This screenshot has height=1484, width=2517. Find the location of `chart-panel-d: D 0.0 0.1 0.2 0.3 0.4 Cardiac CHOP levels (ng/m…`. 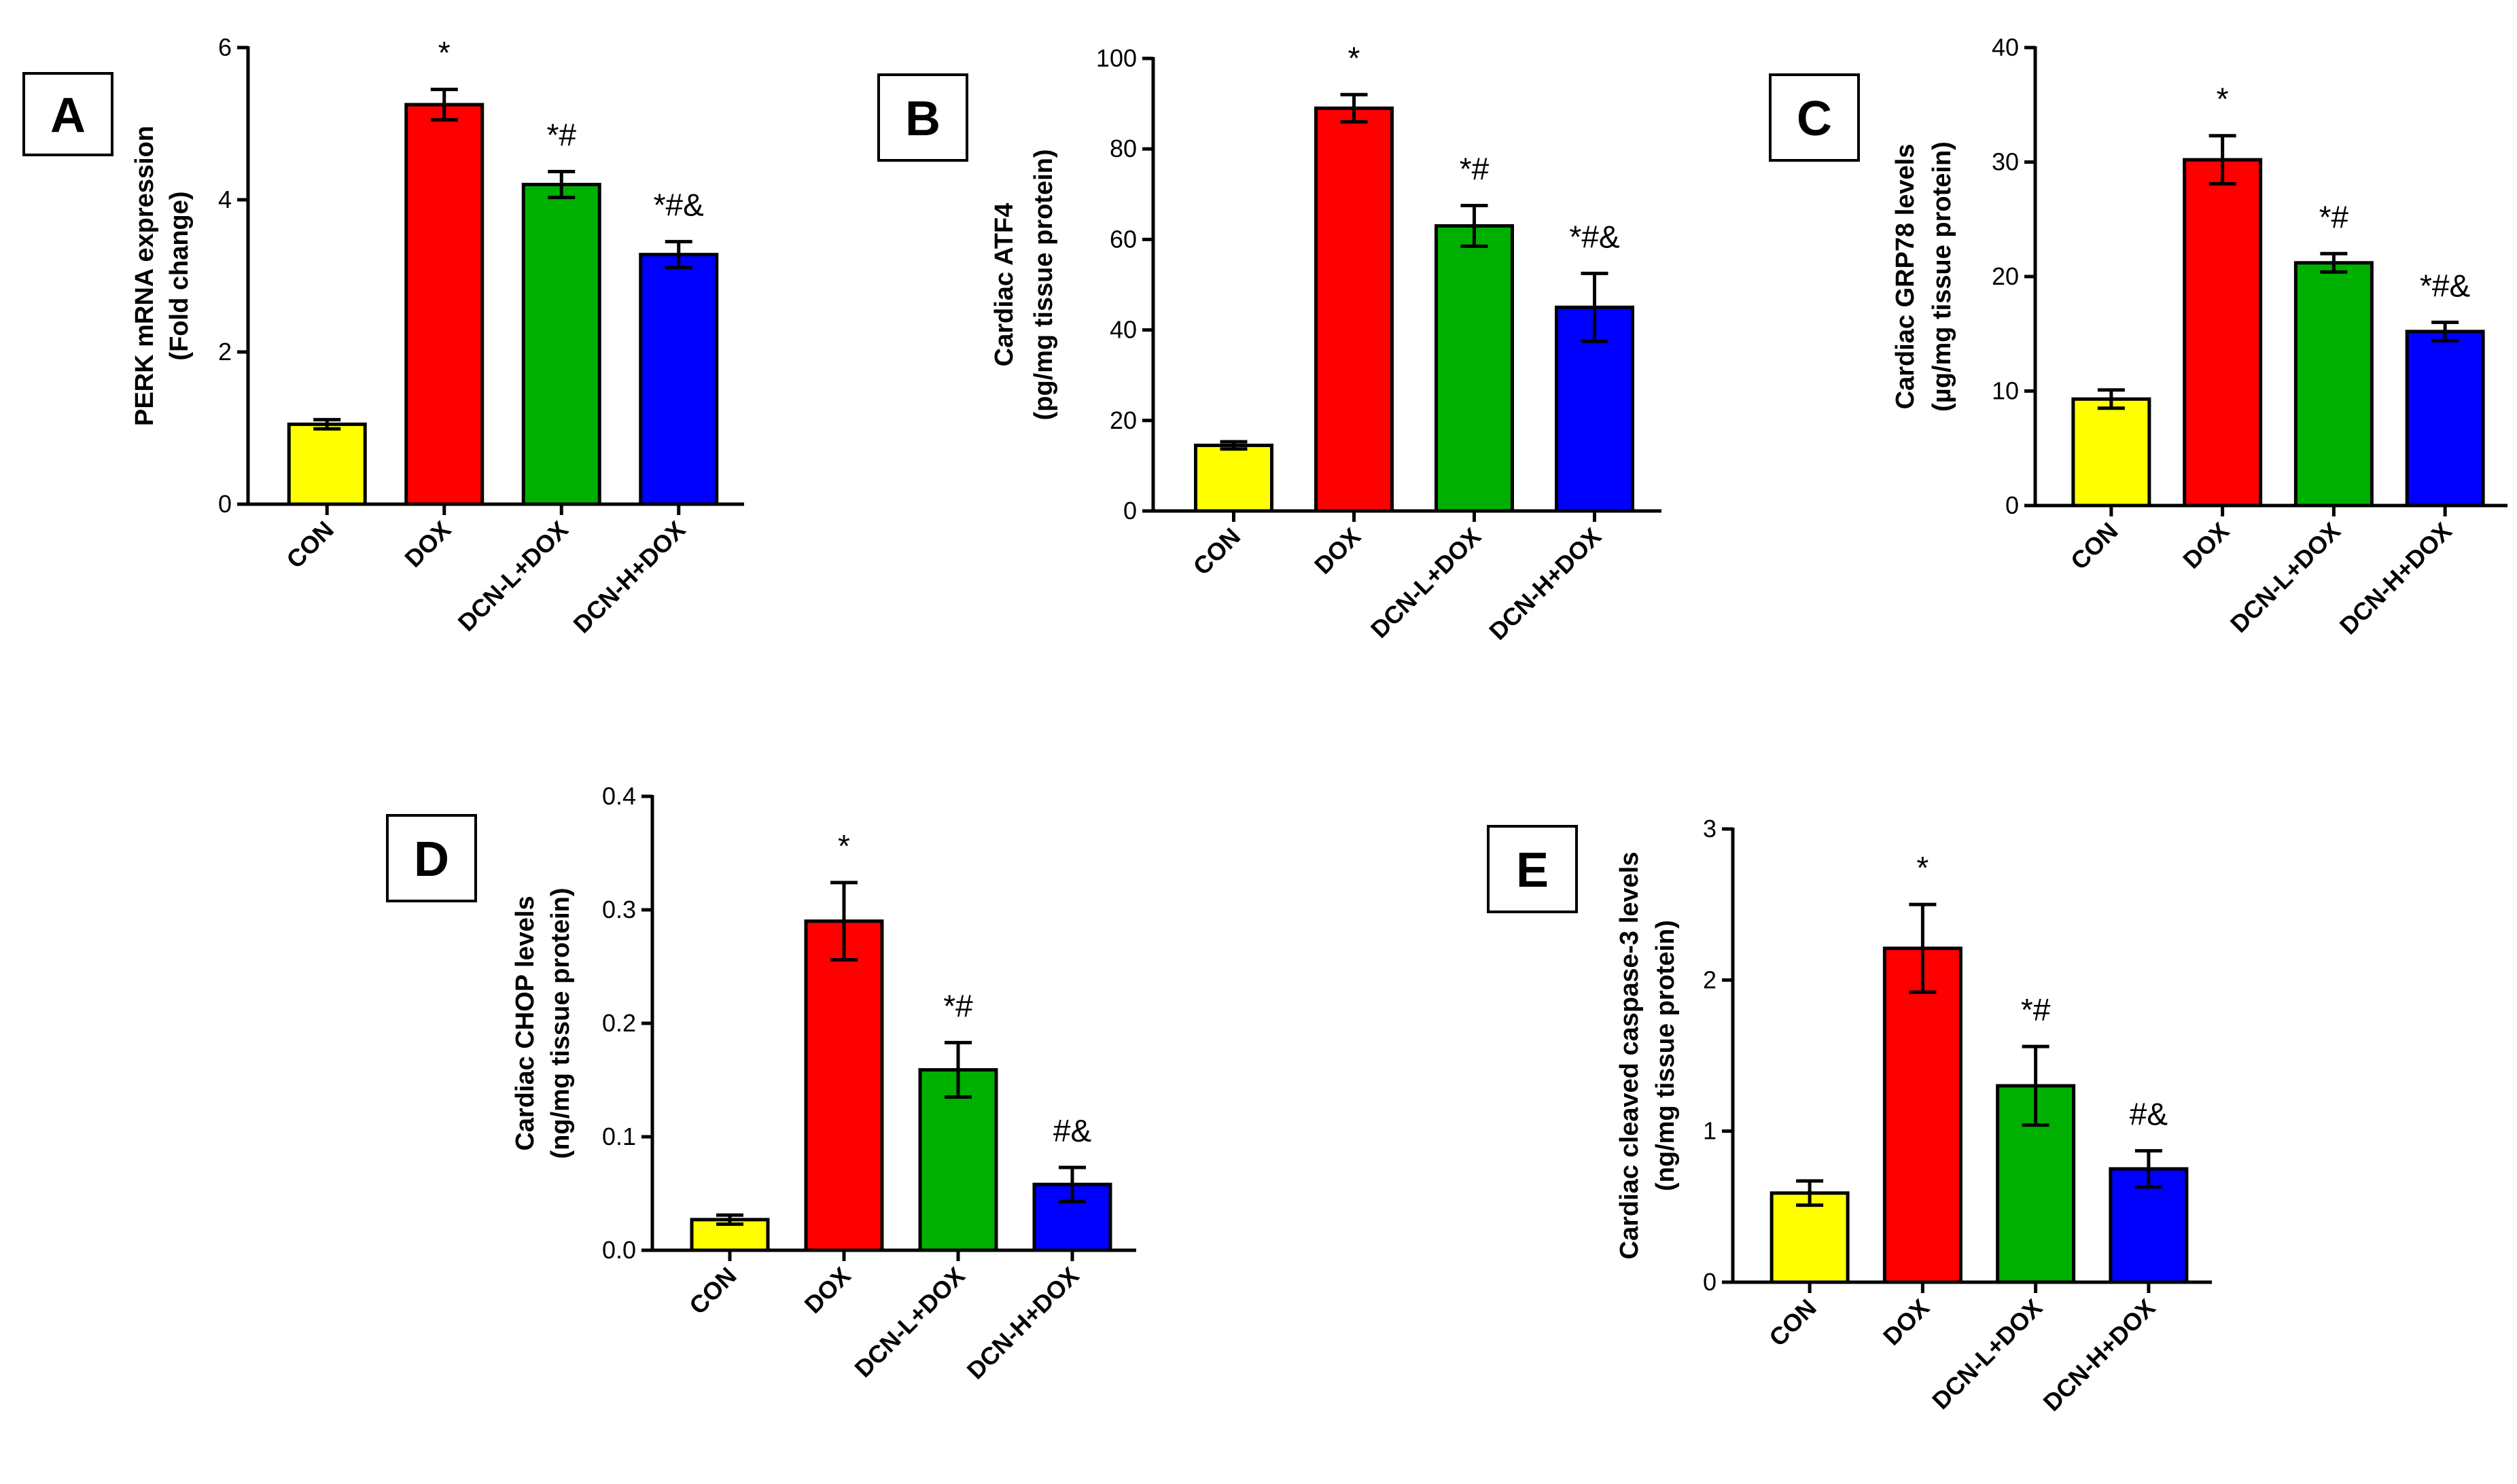

chart-panel-d: D 0.0 0.1 0.2 0.3 0.4 Cardiac CHOP levels (ng/m… is located at coordinates (761, 1083).